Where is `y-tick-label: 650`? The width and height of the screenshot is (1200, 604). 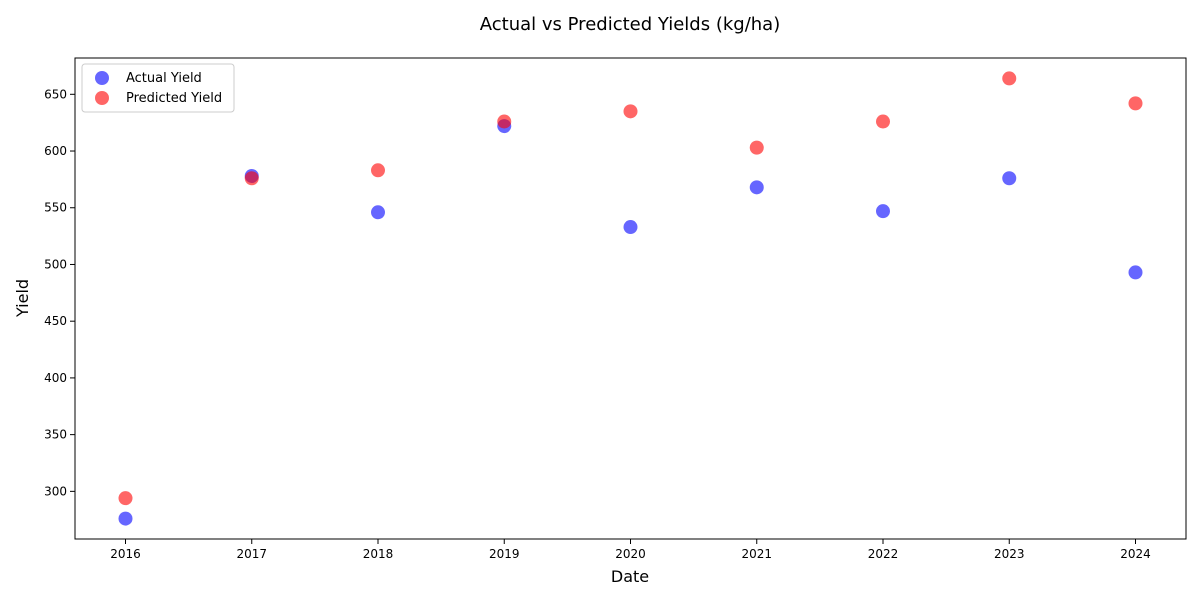 y-tick-label: 650 is located at coordinates (55, 94).